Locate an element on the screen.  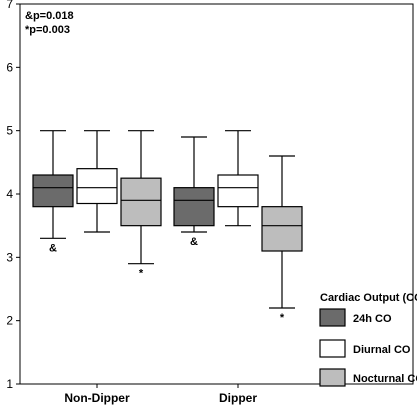
category-label: Dipper is located at coordinates (238, 398).